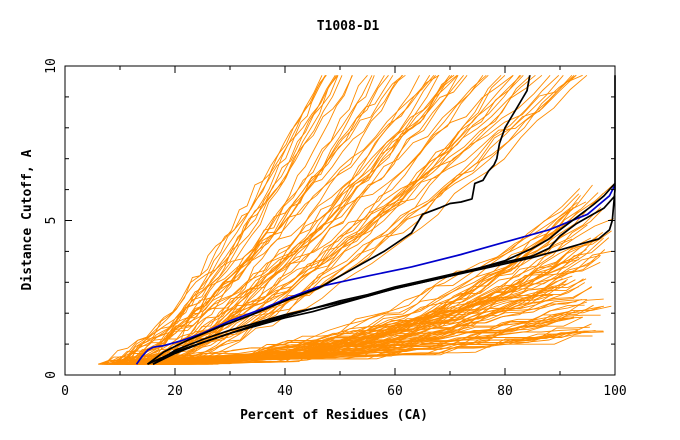 This screenshot has height=440, width=680. What do you see at coordinates (27, 219) in the screenshot?
I see `y-axis-label: Distance Cutoff, A` at bounding box center [27, 219].